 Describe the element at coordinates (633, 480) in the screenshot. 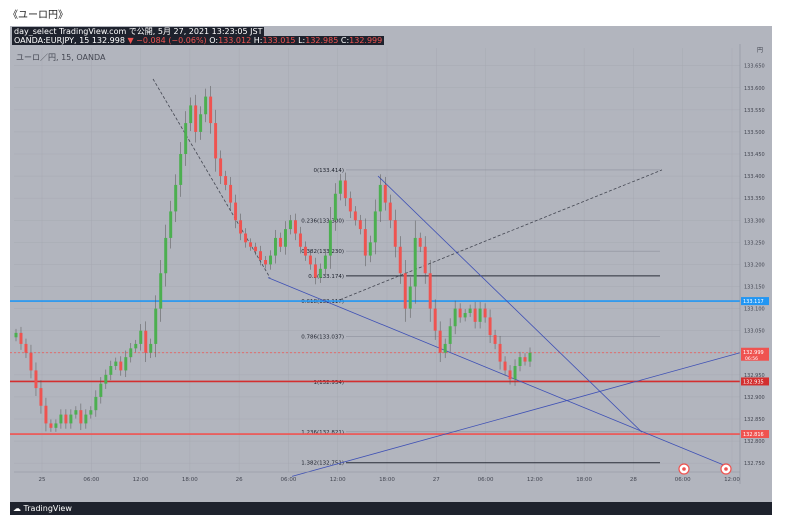

I see `time-tick-label: 28` at that location.